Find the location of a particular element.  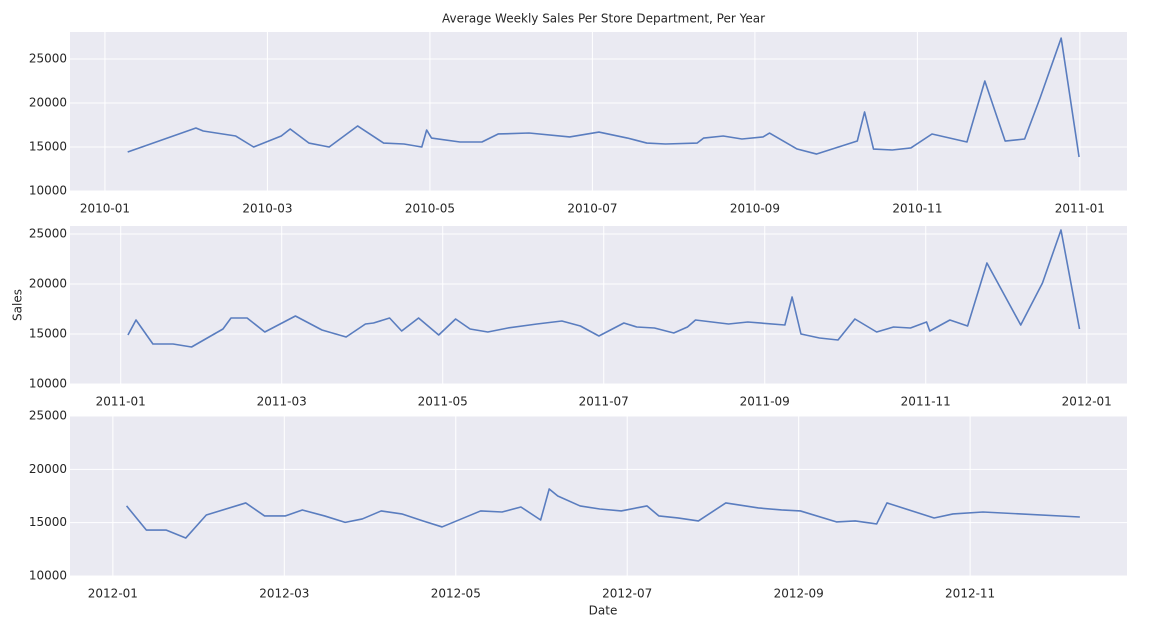

x-tick-label: 2012-11 is located at coordinates (970, 594).